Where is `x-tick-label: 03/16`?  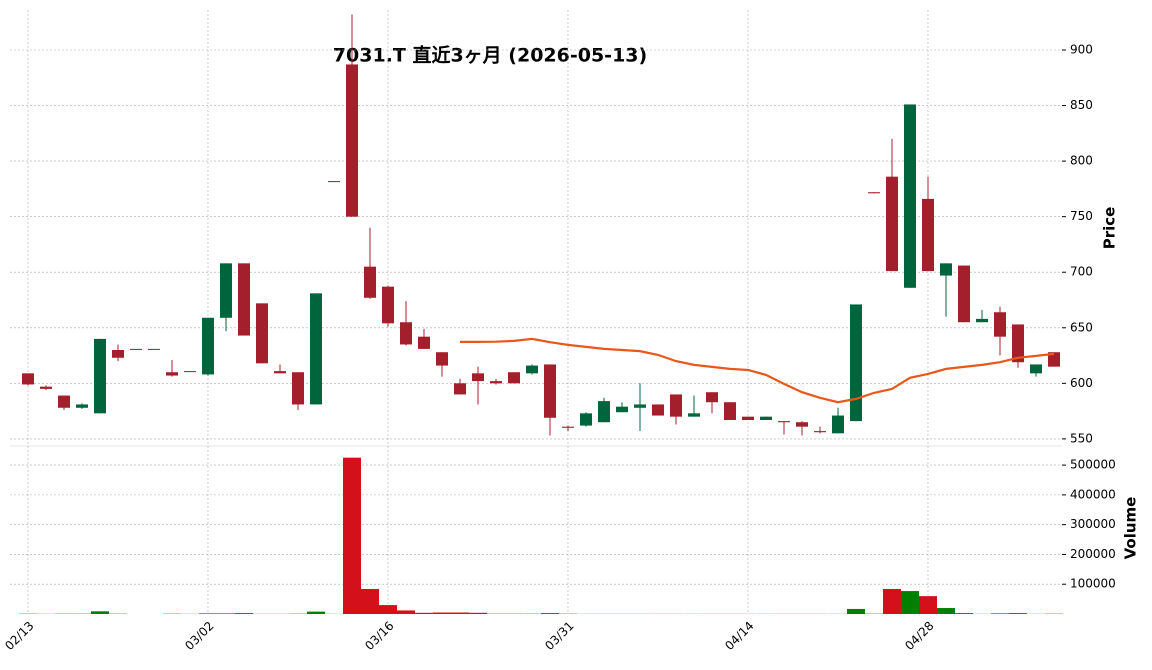
x-tick-label: 03/16 is located at coordinates (379, 636).